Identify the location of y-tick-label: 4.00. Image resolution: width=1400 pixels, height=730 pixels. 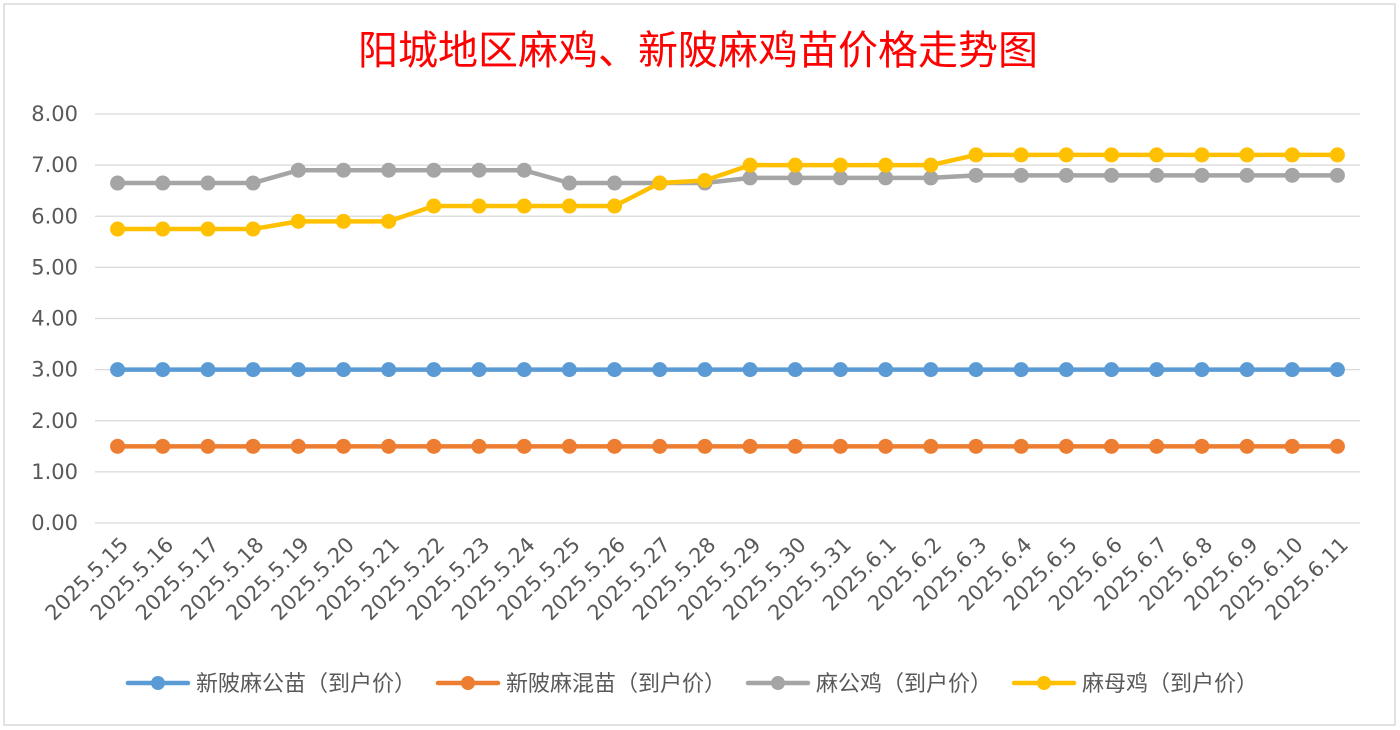
(54, 319).